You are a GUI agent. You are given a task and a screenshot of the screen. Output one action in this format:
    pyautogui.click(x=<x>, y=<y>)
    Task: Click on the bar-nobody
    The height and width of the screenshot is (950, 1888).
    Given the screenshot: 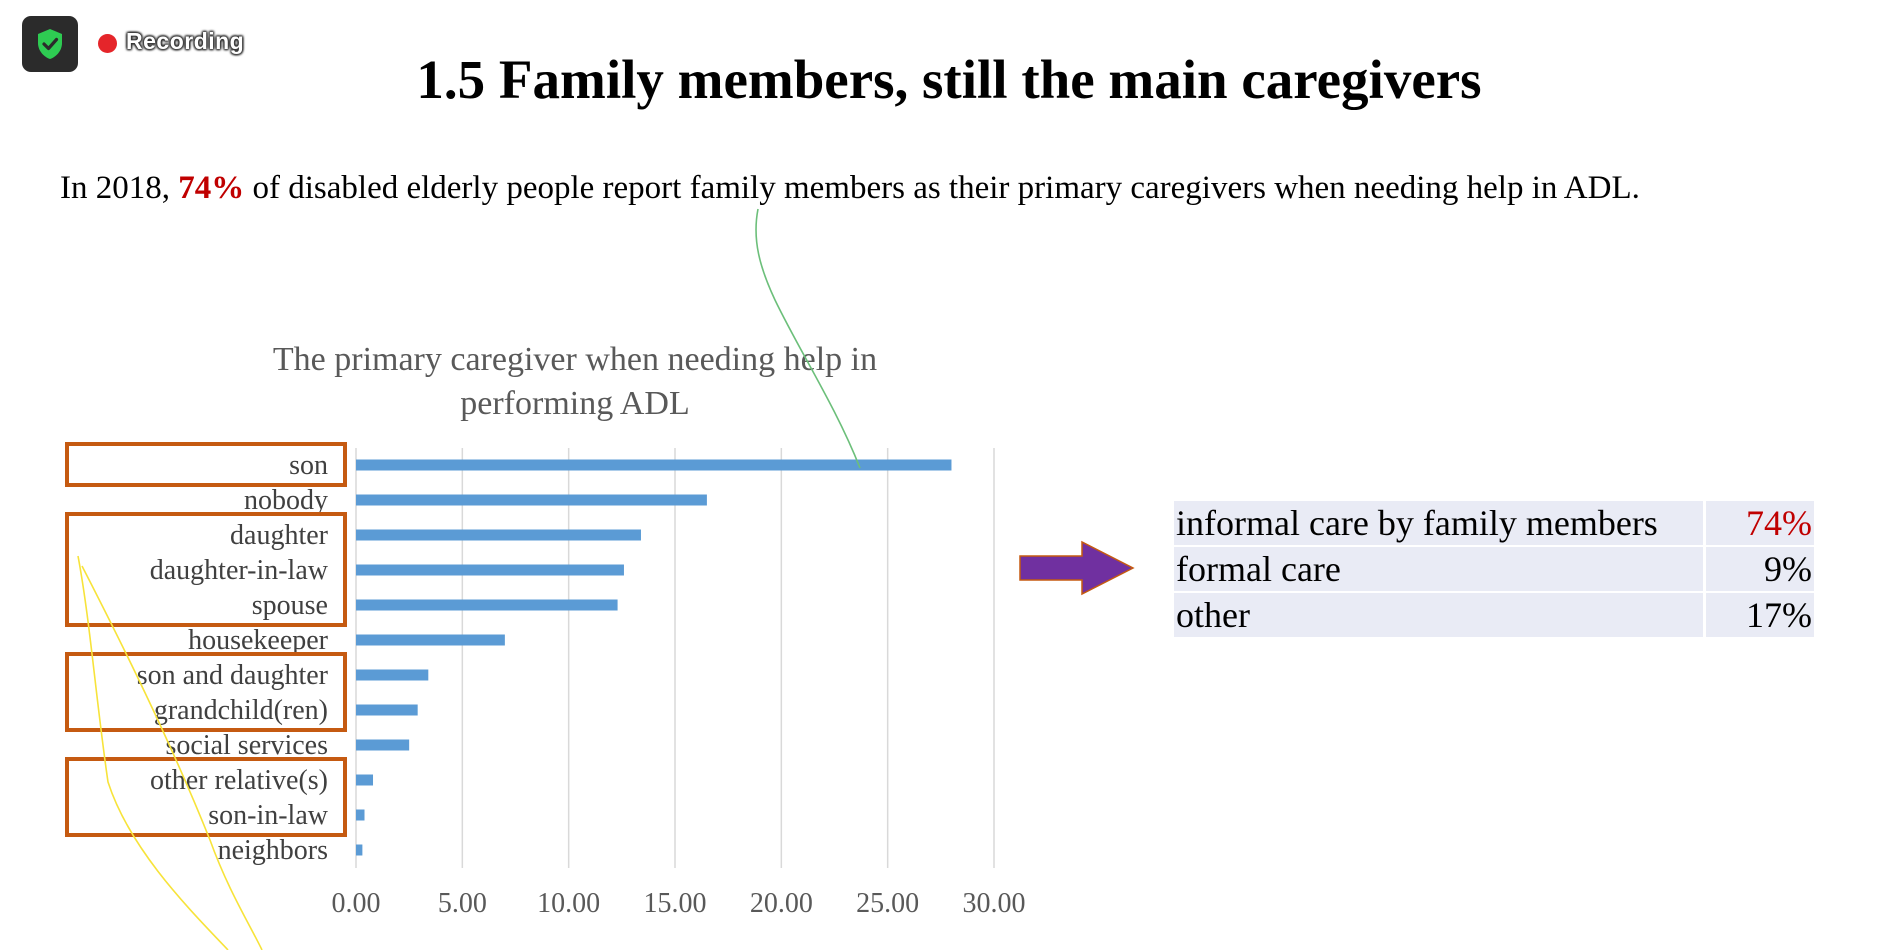 What is the action you would take?
    pyautogui.click(x=531, y=500)
    